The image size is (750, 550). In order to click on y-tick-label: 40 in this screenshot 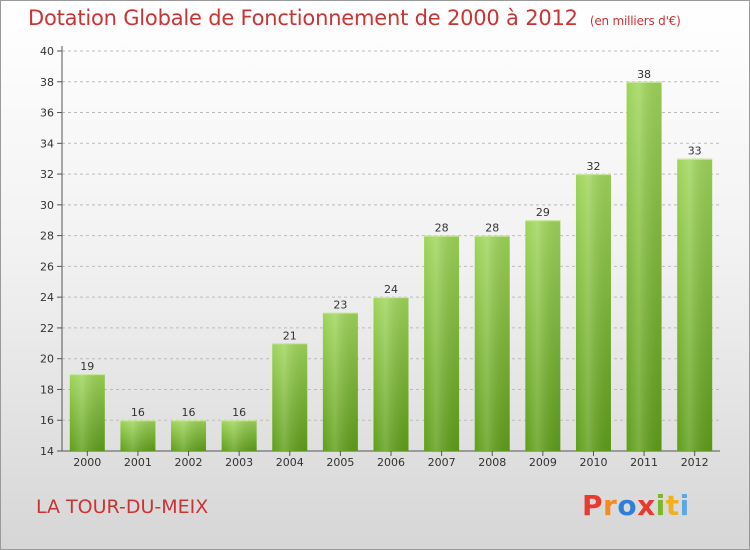, I will do `click(47, 51)`.